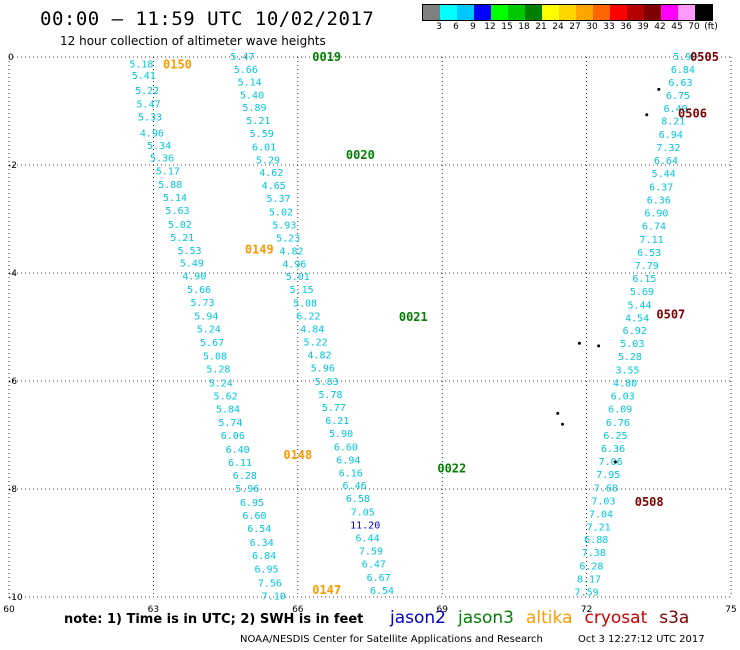  I want to click on swh-data-point: 4.82, so click(291, 251).